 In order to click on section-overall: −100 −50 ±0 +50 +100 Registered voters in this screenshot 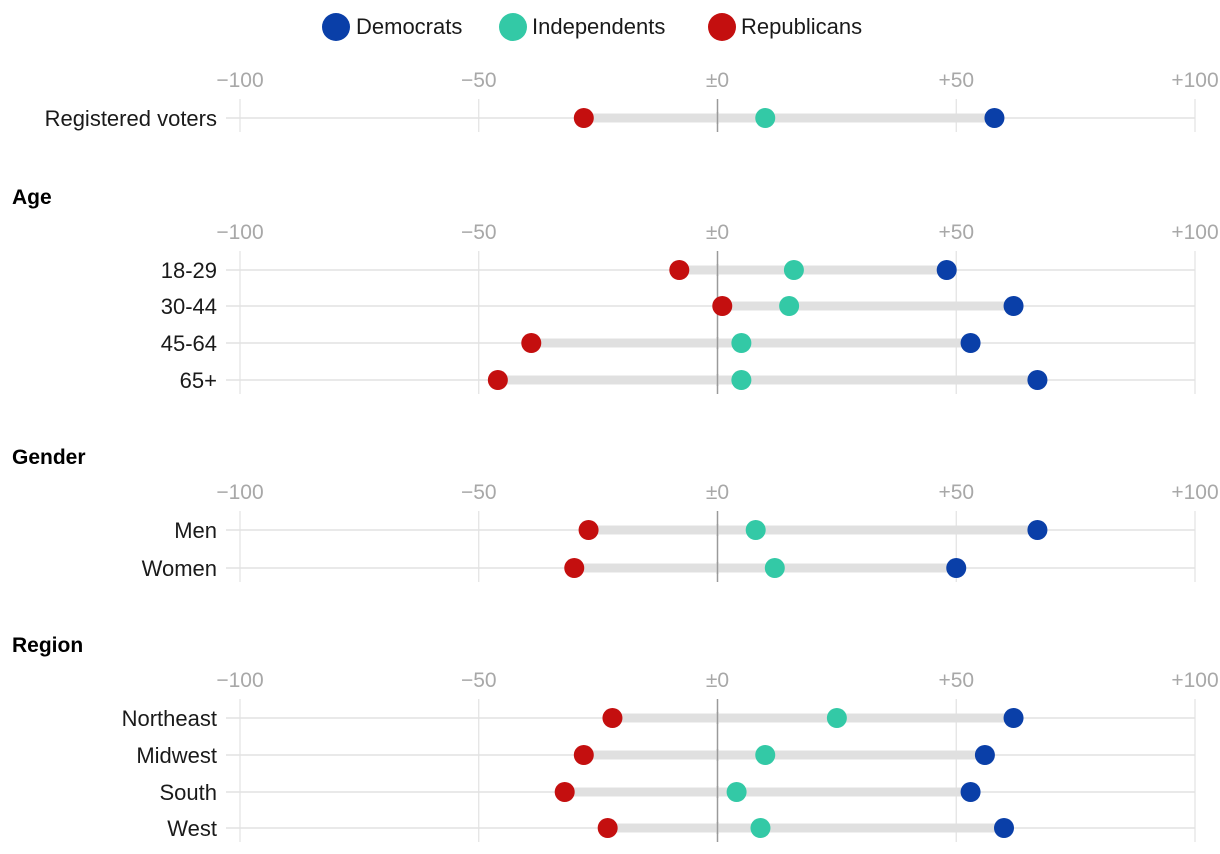, I will do `click(632, 100)`.